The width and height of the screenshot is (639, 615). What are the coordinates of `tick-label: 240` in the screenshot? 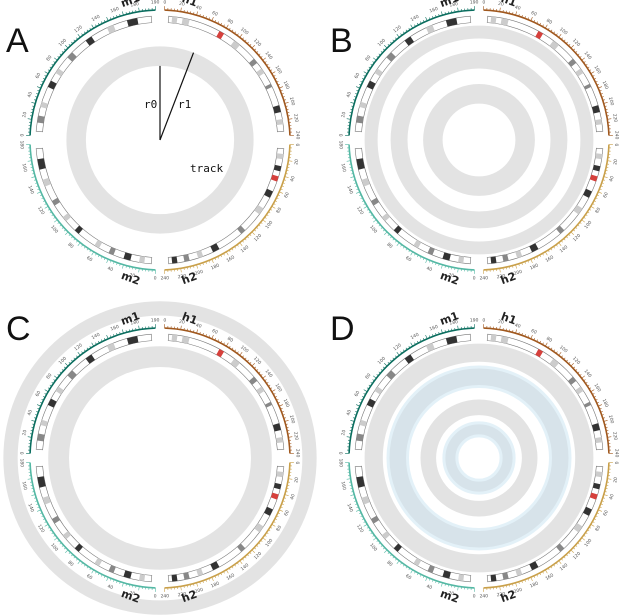 It's located at (616, 135).